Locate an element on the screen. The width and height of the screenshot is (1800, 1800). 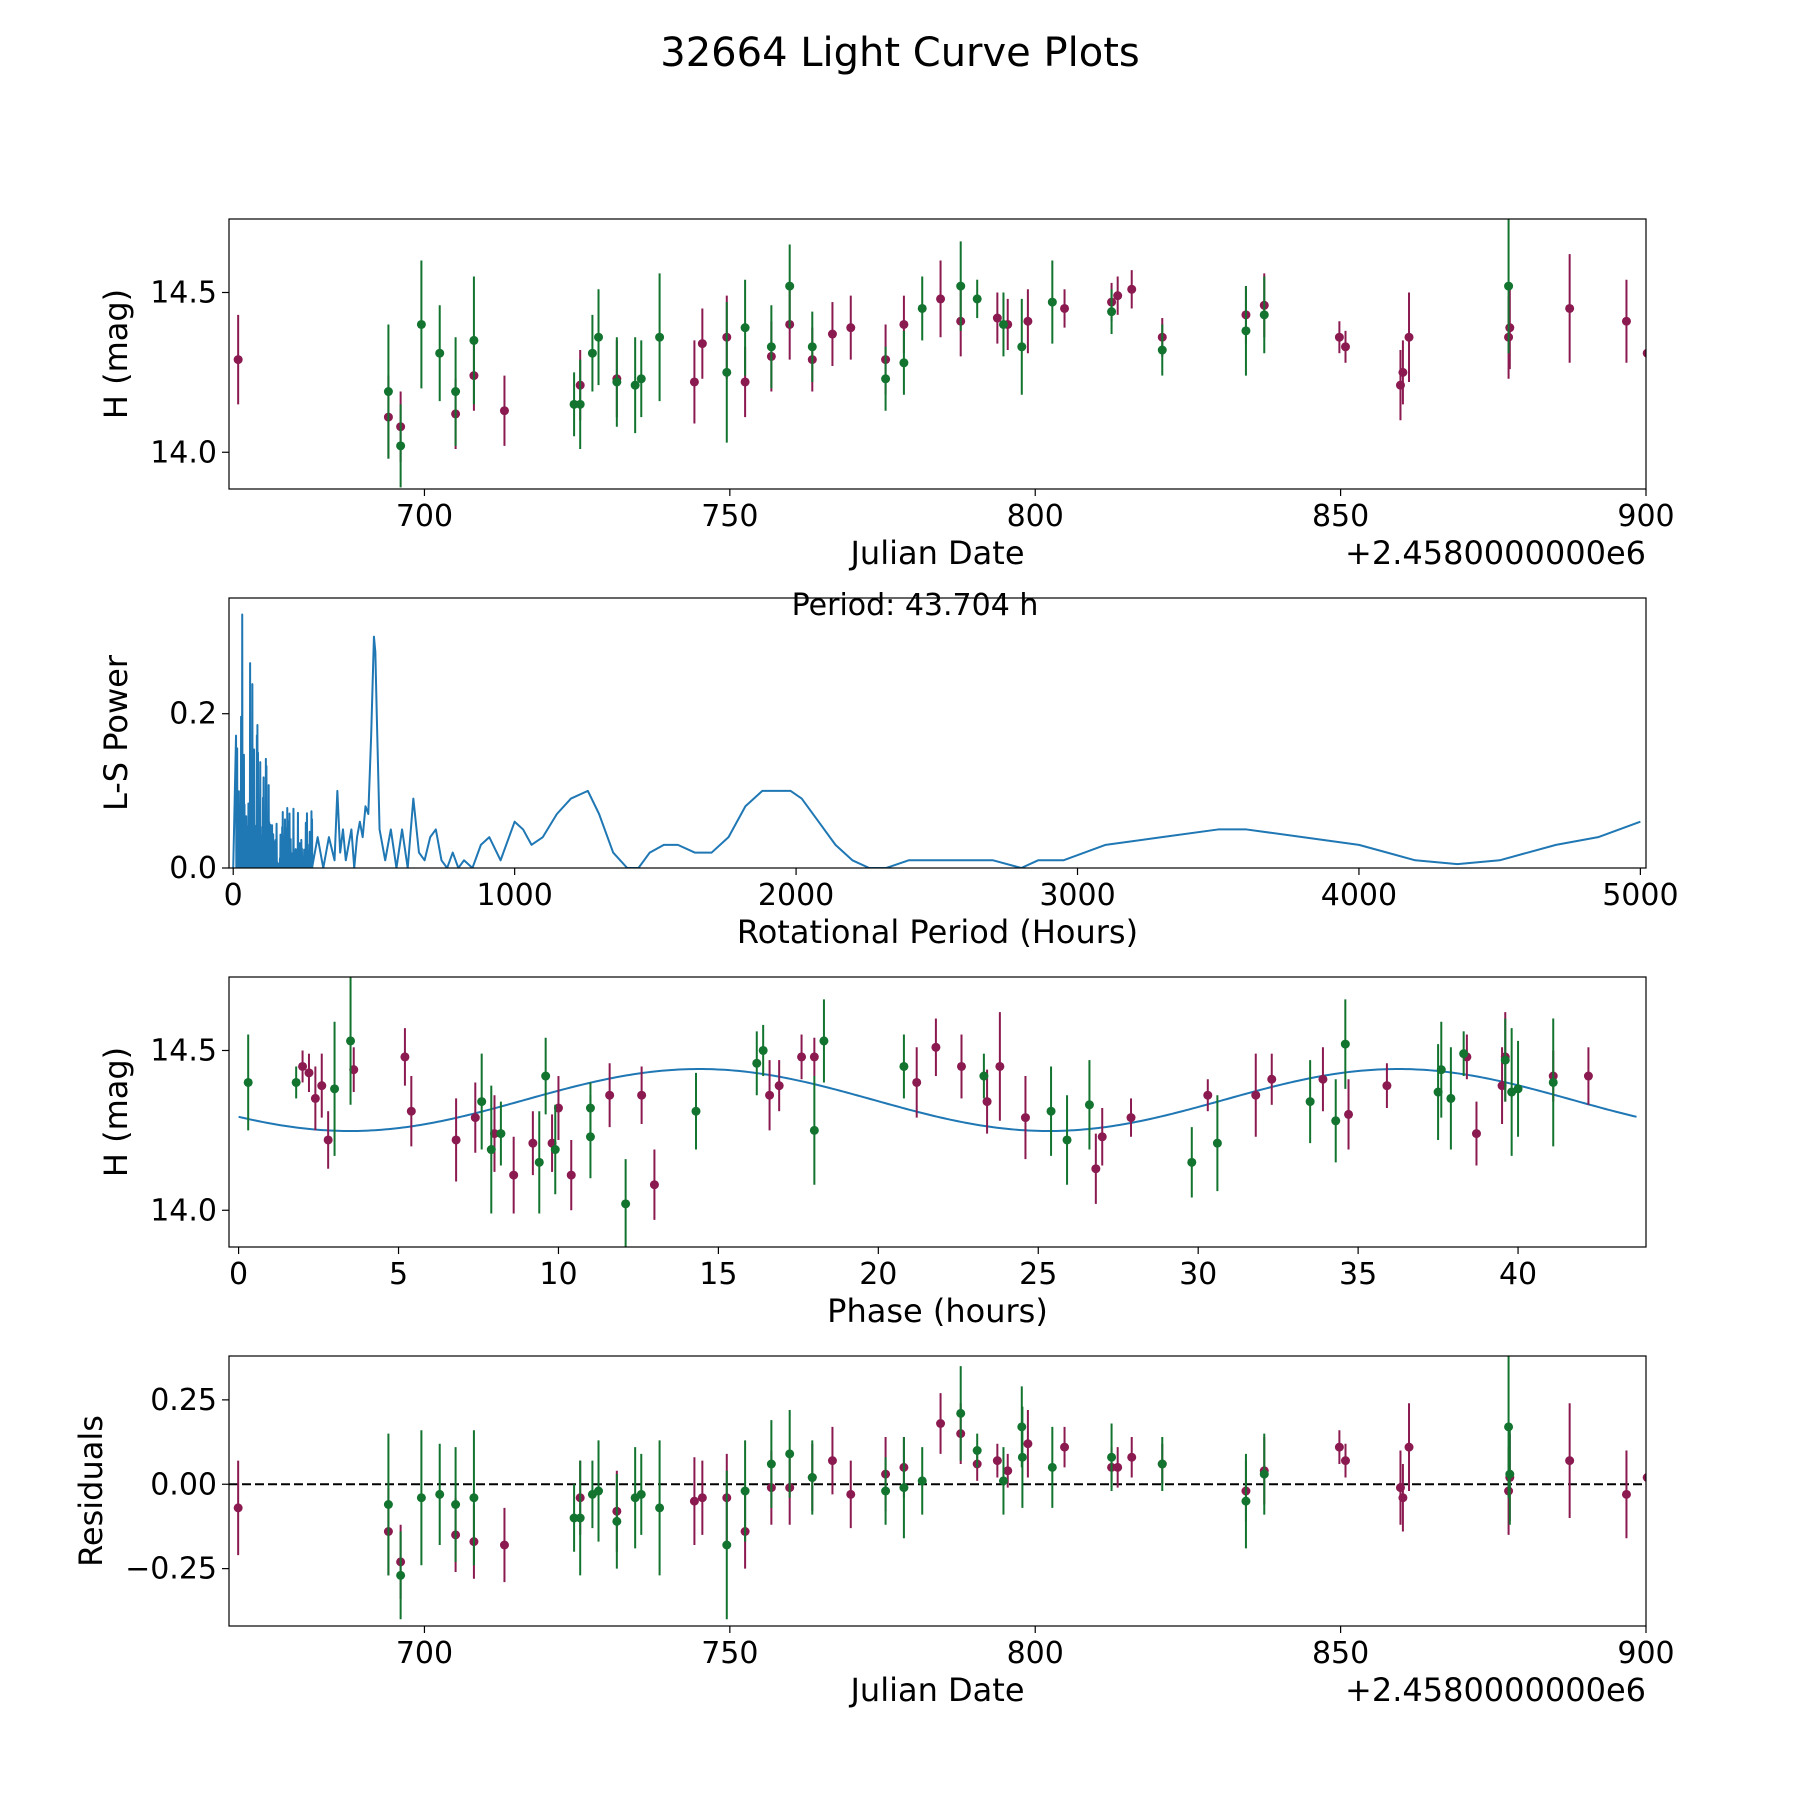
period-annotation: Period: 43.704 h is located at coordinates (915, 605).